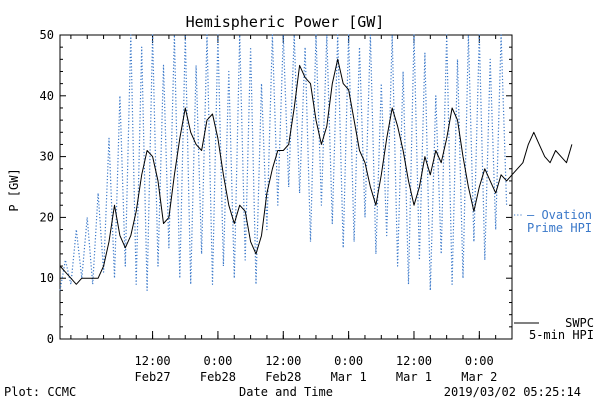  I want to click on y-tick-label: 40, so click(47, 96).